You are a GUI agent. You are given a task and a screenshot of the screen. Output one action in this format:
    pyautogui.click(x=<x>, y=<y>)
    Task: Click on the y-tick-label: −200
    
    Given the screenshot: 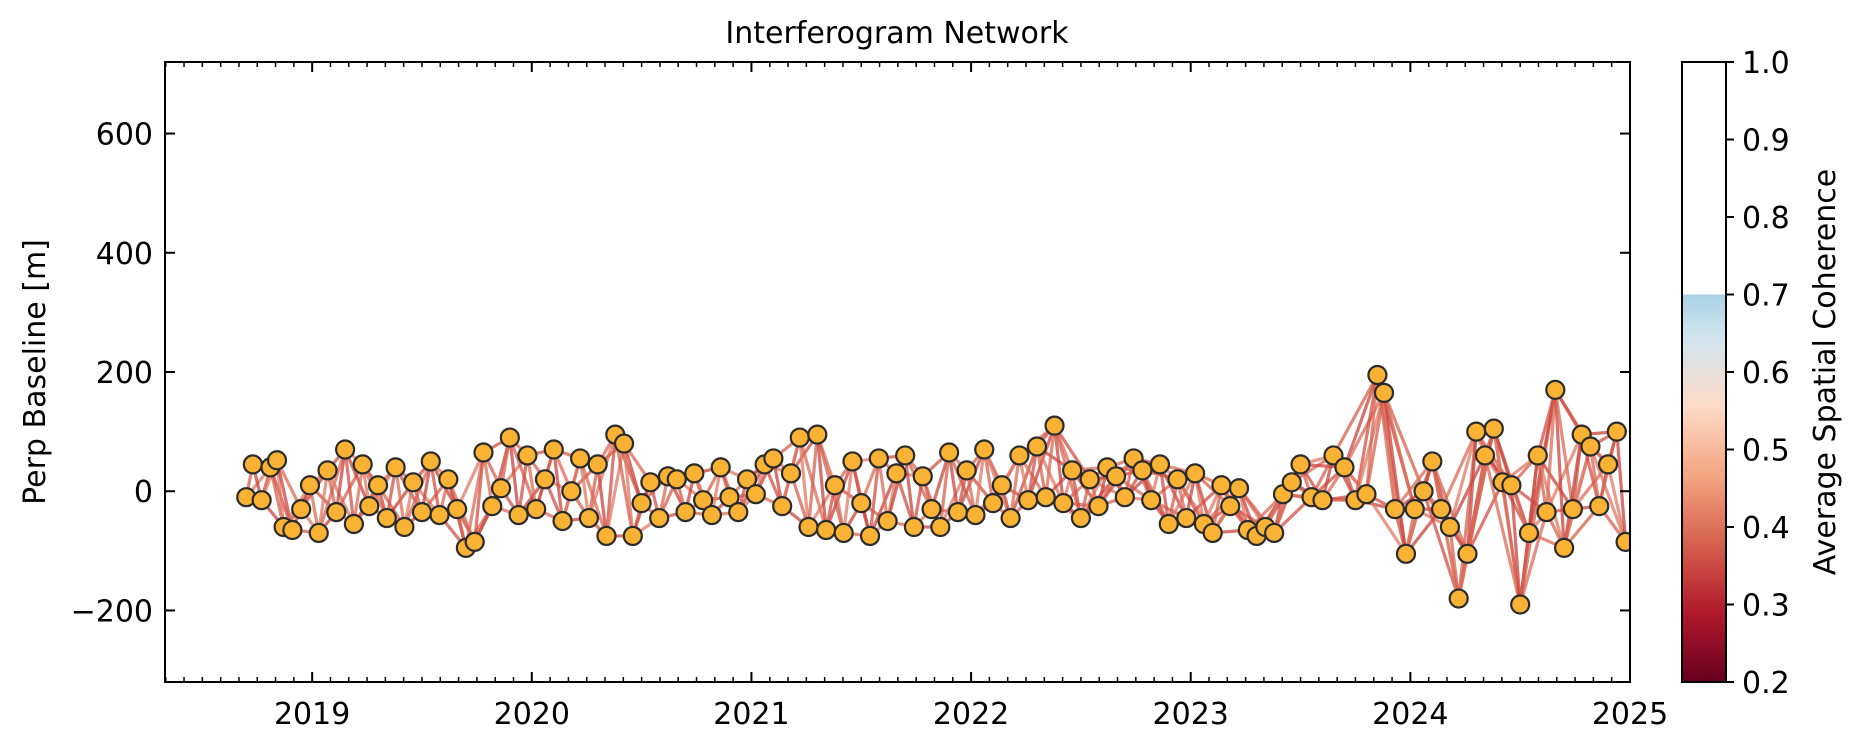 What is the action you would take?
    pyautogui.click(x=112, y=611)
    